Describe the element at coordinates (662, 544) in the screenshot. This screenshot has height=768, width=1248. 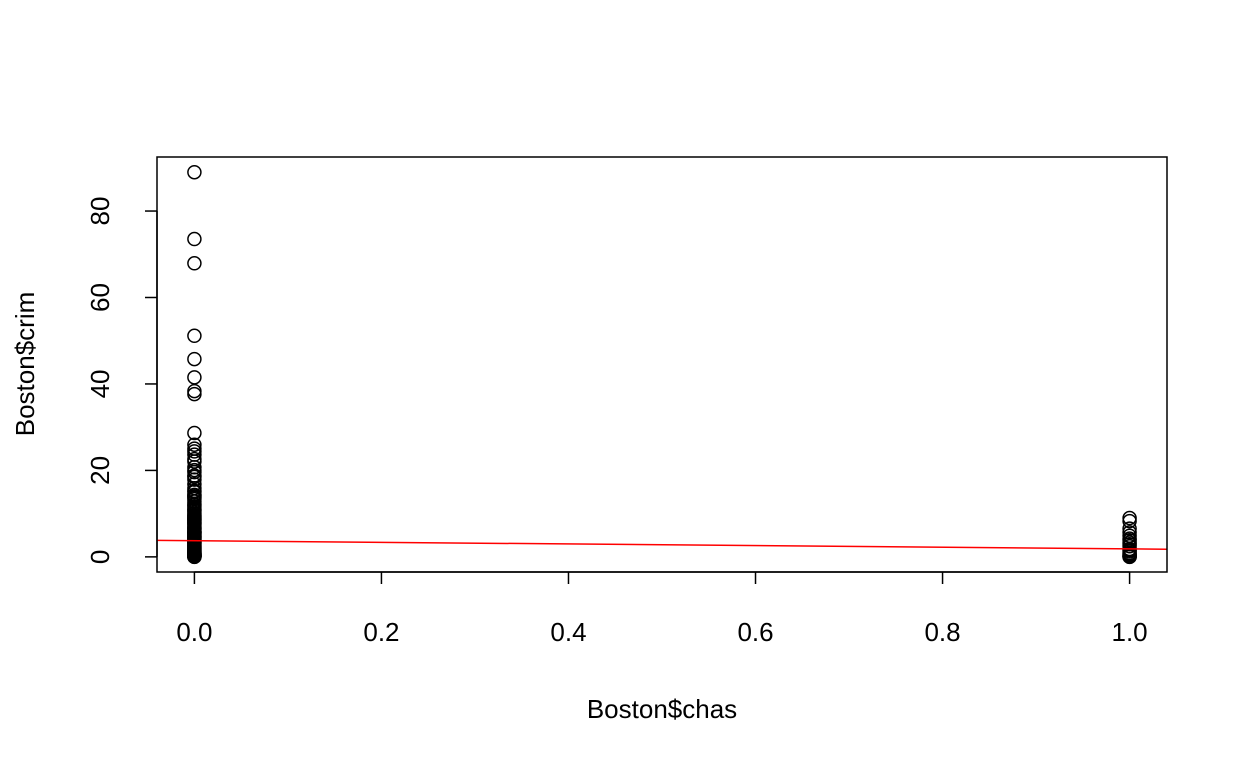
I see `regression-line` at that location.